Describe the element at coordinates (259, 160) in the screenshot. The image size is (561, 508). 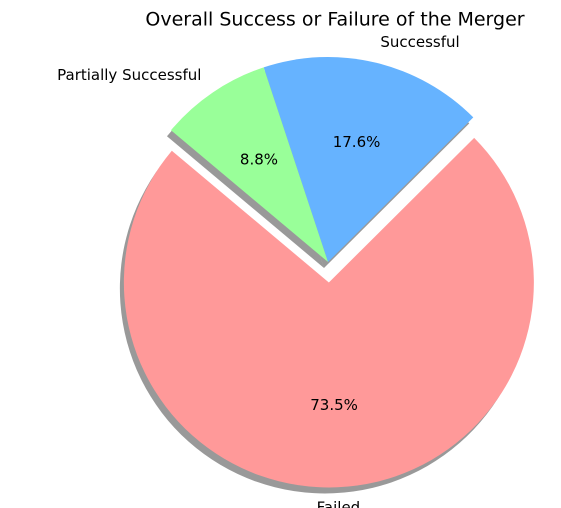
I see `percent-label: 8.8%` at that location.